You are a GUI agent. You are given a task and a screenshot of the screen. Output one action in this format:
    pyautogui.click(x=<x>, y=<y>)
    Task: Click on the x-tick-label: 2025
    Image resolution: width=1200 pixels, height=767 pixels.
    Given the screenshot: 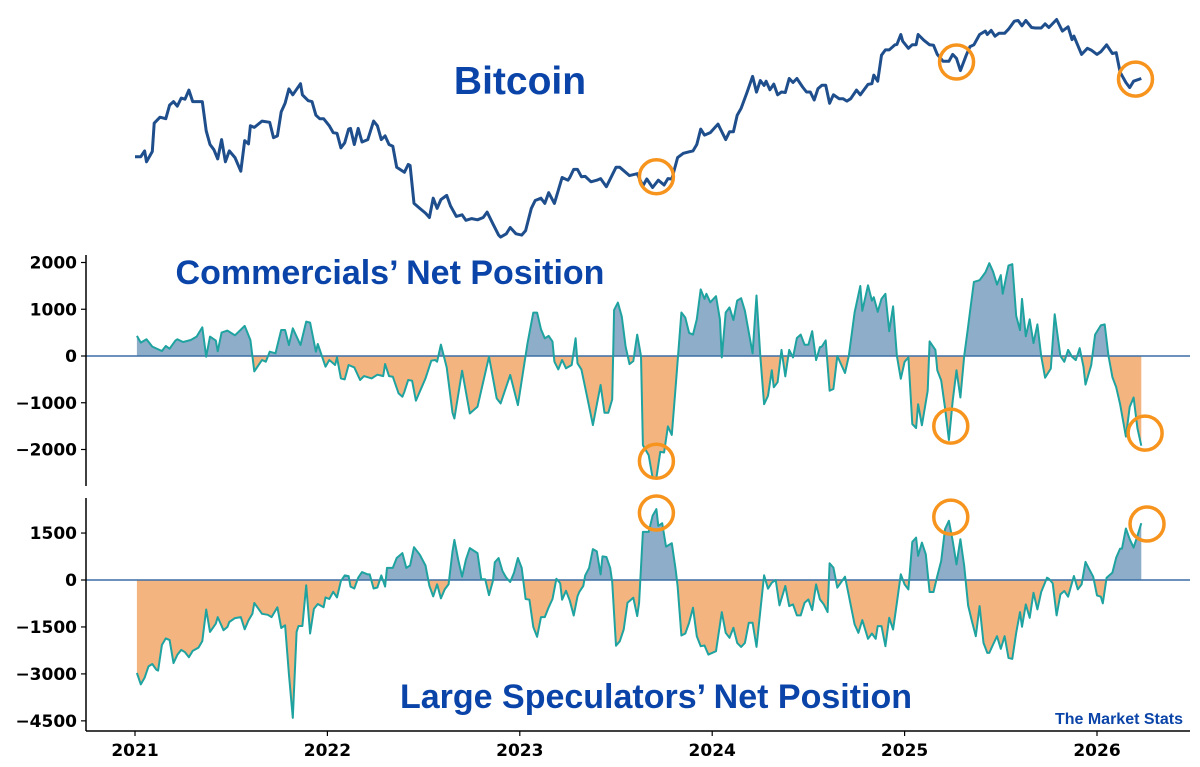 What is the action you would take?
    pyautogui.click(x=904, y=751)
    